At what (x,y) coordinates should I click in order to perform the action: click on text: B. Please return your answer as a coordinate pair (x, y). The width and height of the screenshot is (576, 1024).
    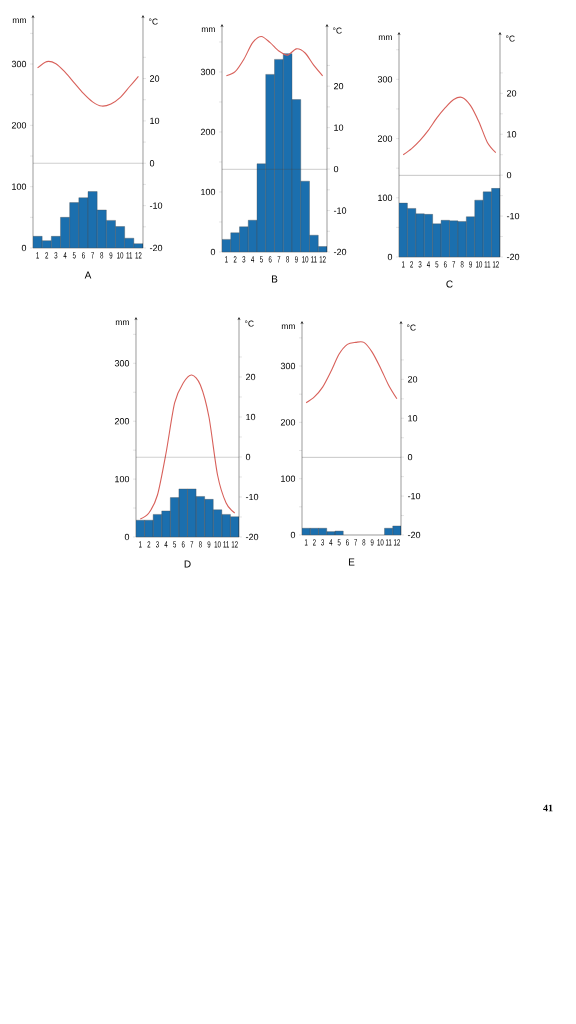
    Looking at the image, I should click on (274, 279).